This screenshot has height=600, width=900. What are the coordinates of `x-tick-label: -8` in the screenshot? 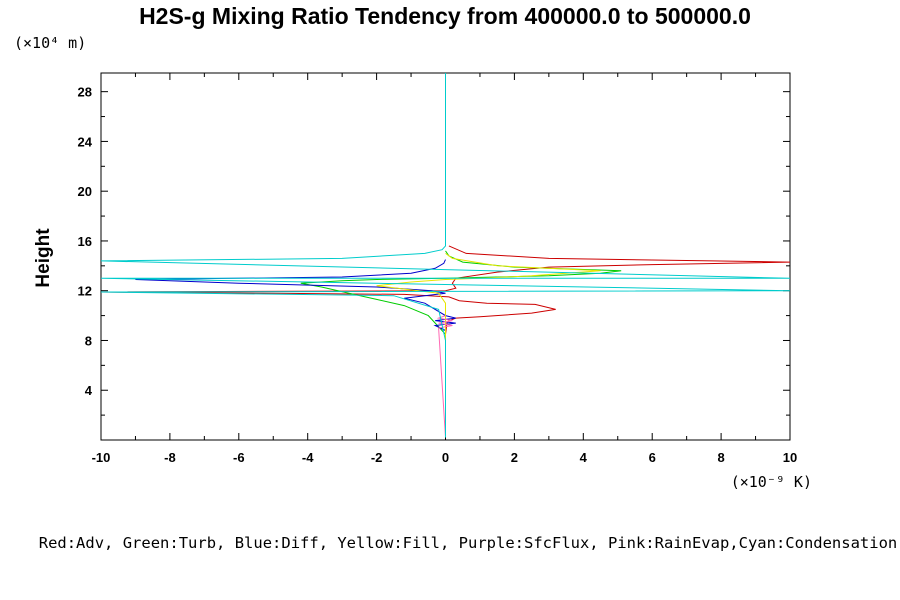 It's located at (170, 457).